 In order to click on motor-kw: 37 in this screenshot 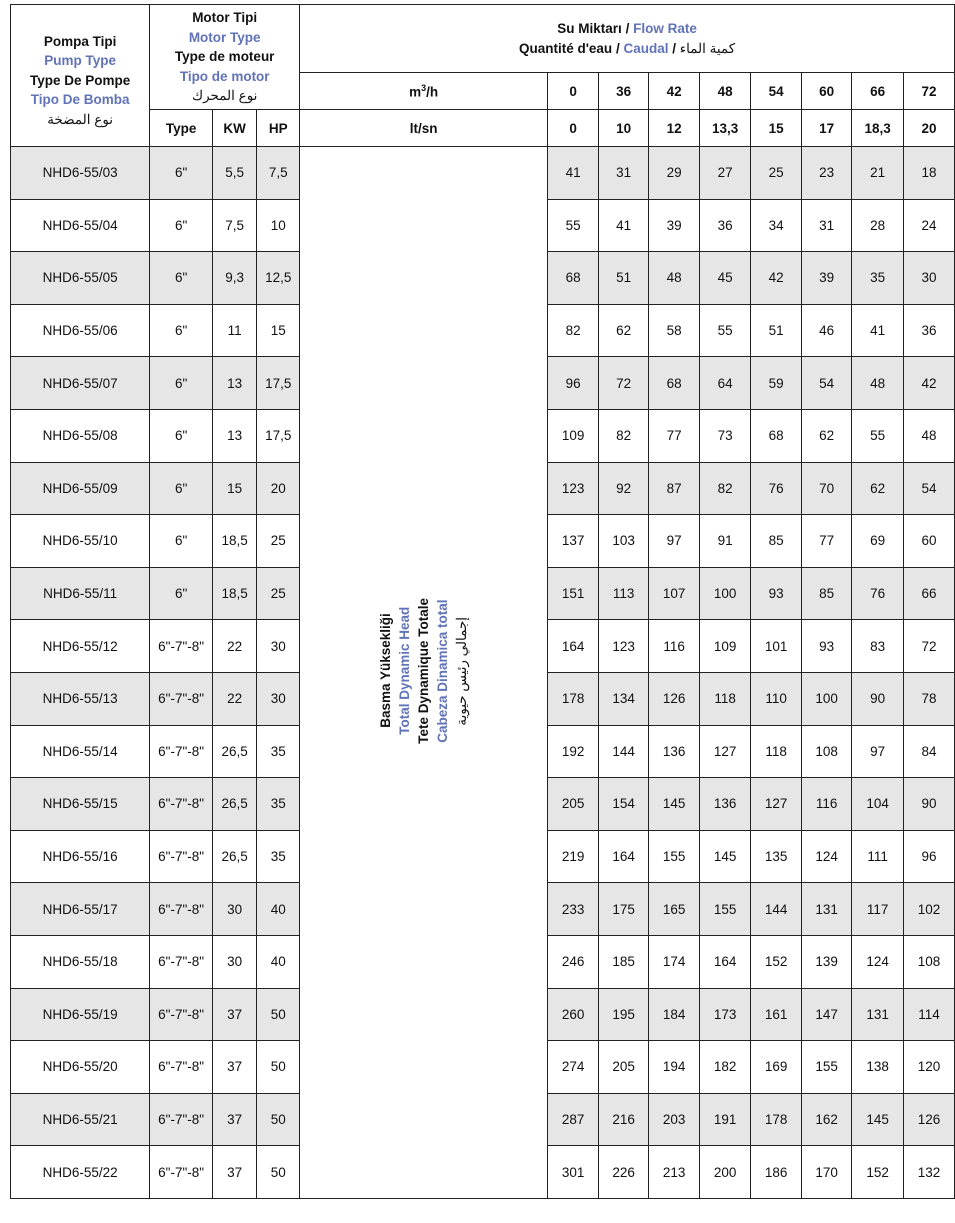, I will do `click(234, 1119)`.